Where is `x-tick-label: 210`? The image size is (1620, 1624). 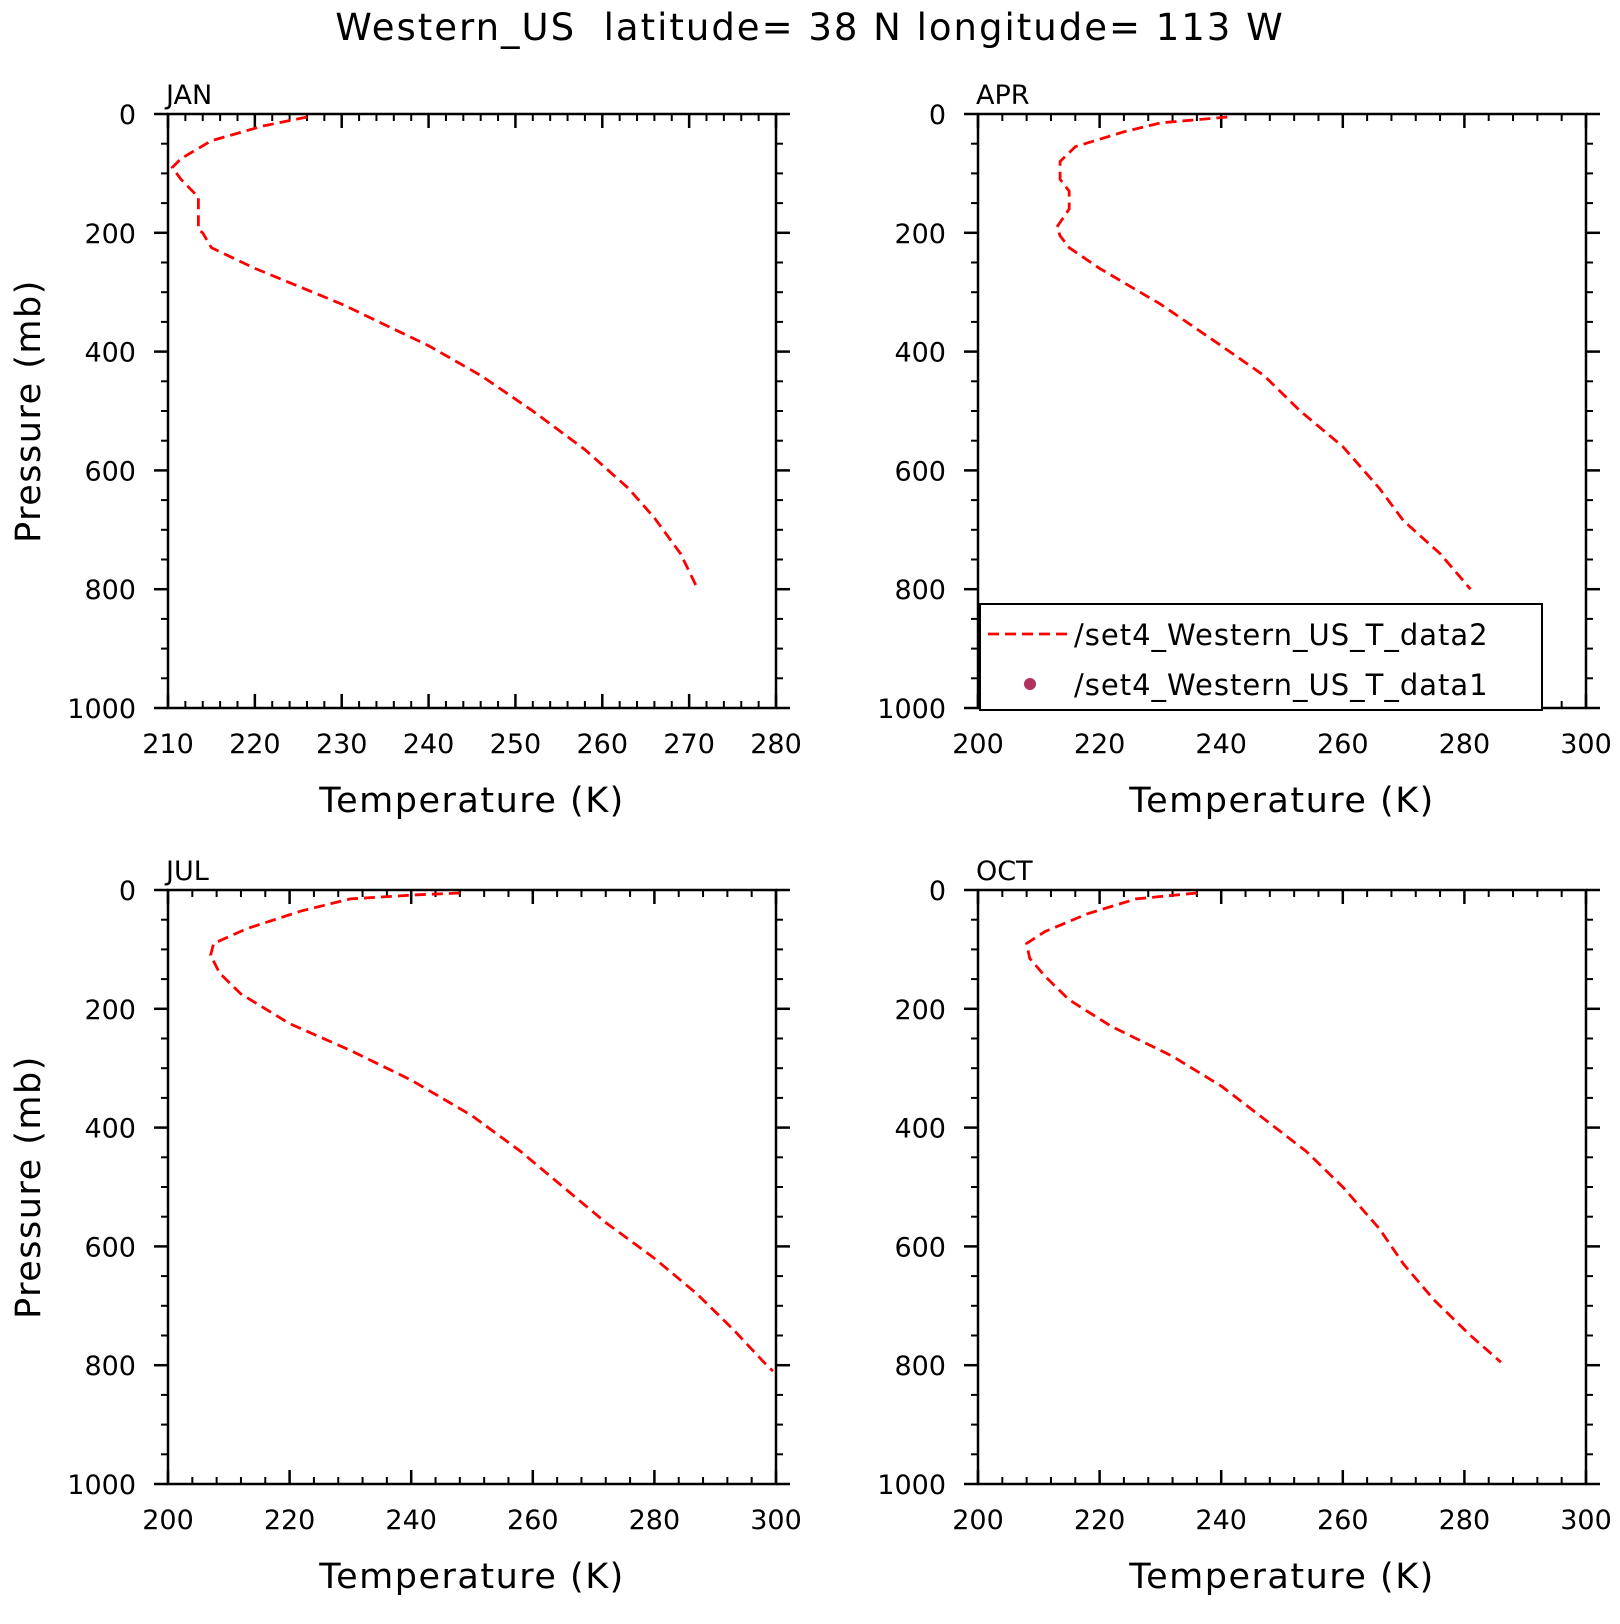 x-tick-label: 210 is located at coordinates (168, 744).